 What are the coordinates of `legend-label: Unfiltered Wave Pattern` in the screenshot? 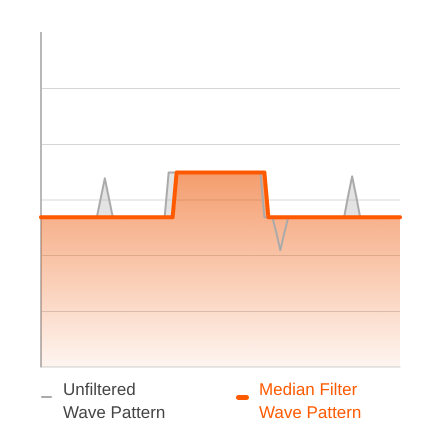 It's located at (114, 401).